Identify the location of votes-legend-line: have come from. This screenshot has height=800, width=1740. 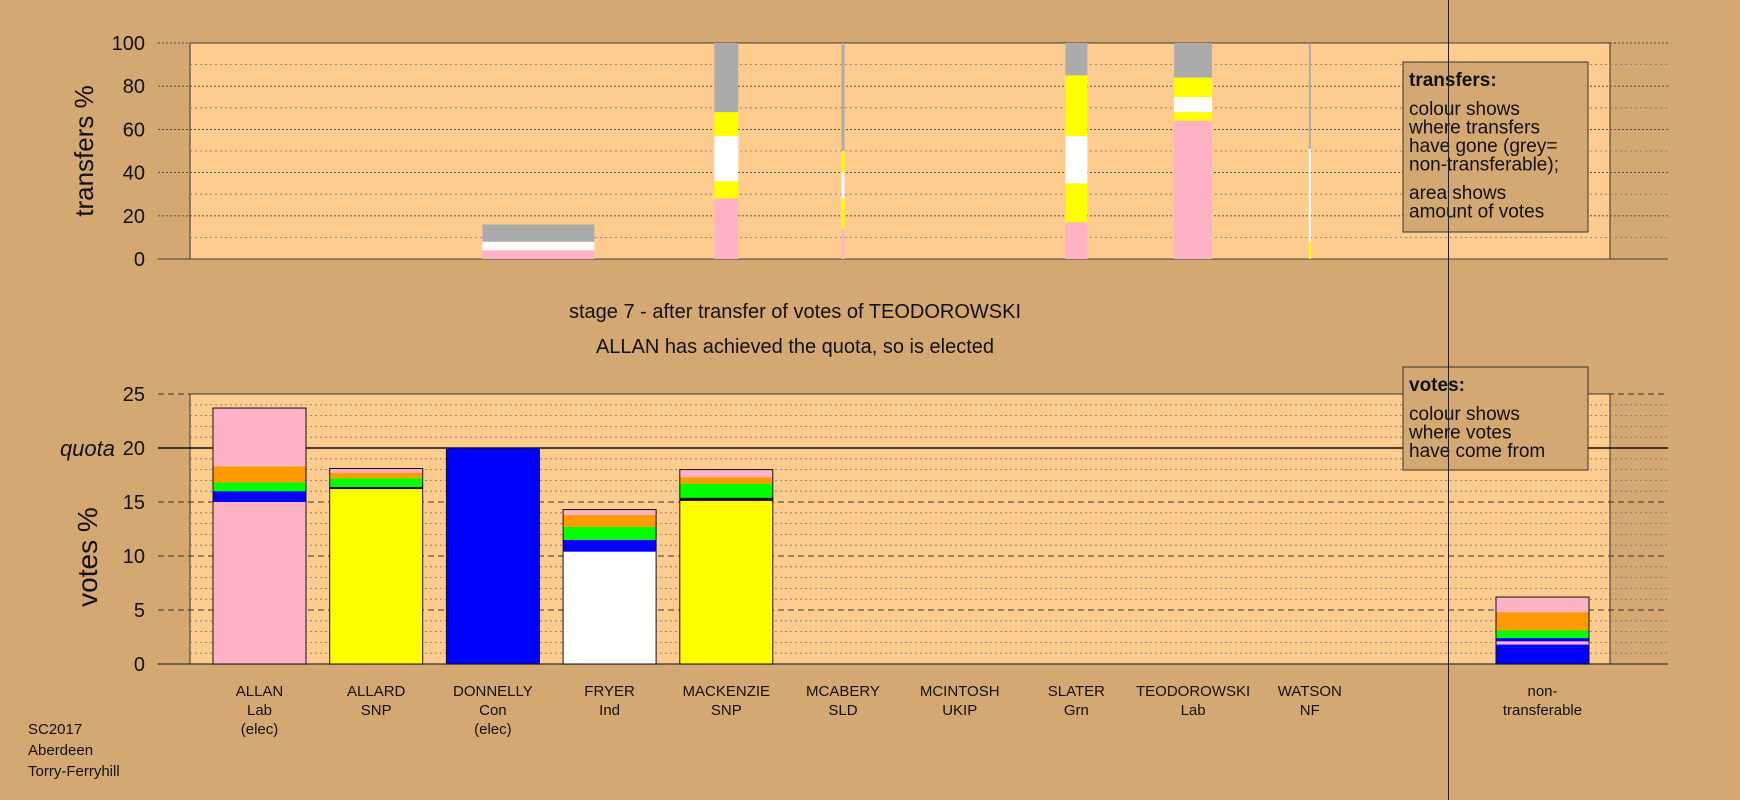
(1477, 451).